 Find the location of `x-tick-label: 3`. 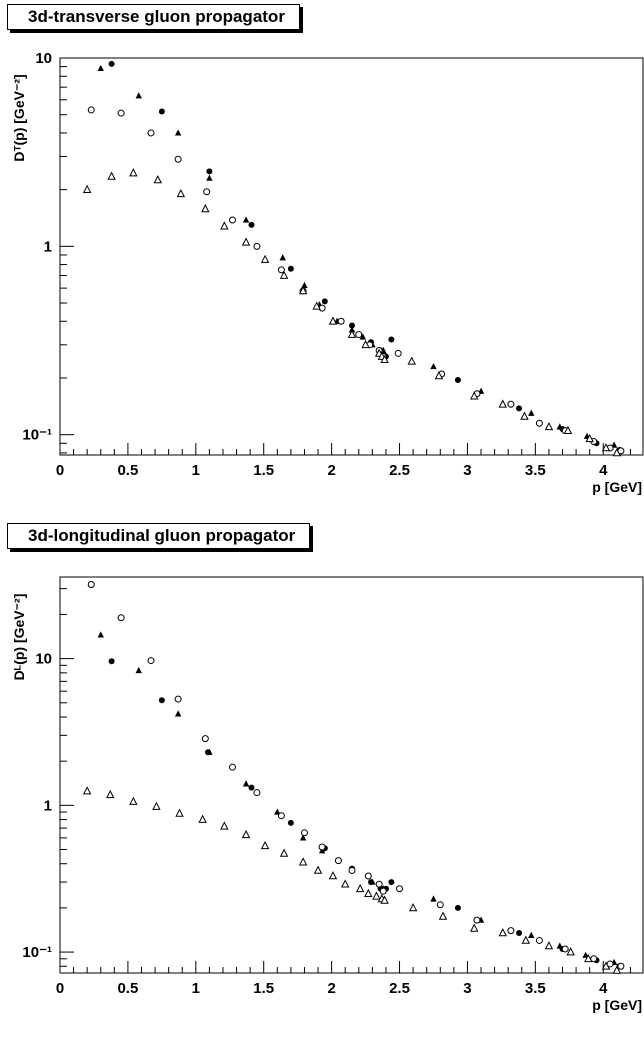

x-tick-label: 3 is located at coordinates (467, 988).